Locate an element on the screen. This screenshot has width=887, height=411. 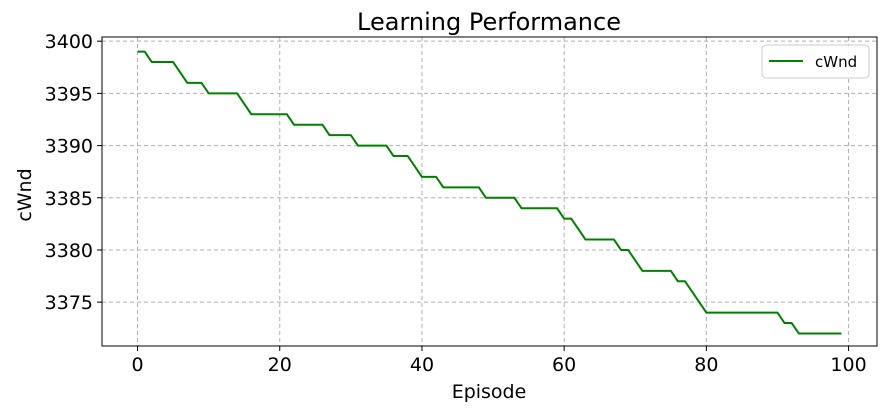
x-tick-label: 0 is located at coordinates (138, 365).